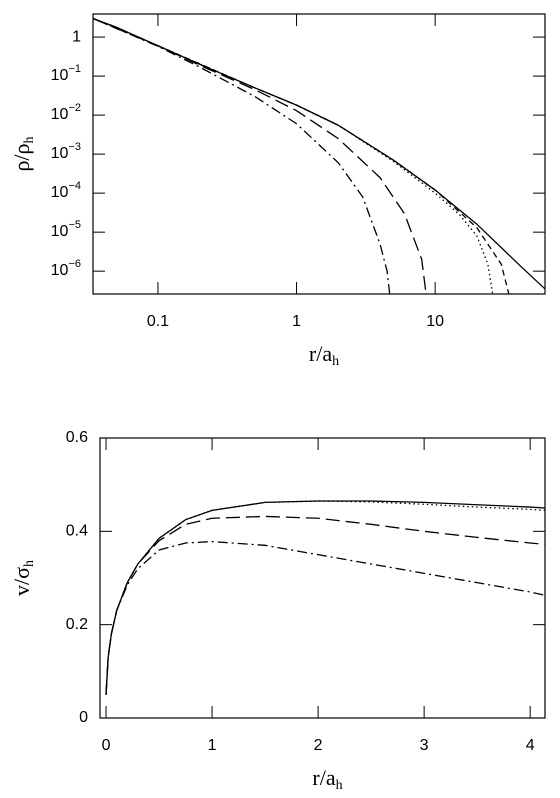  I want to click on y-tick-label: 1, so click(76, 36).